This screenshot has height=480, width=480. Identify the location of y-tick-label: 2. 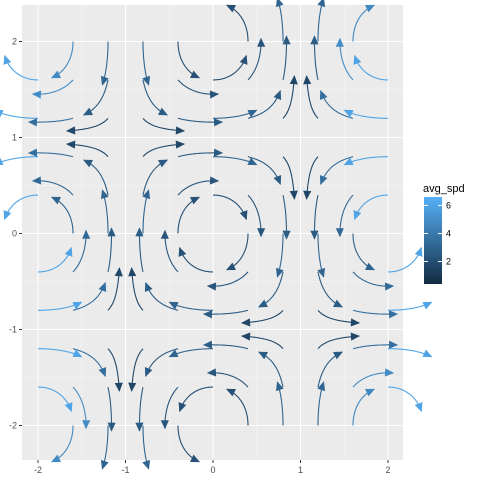
(14, 42).